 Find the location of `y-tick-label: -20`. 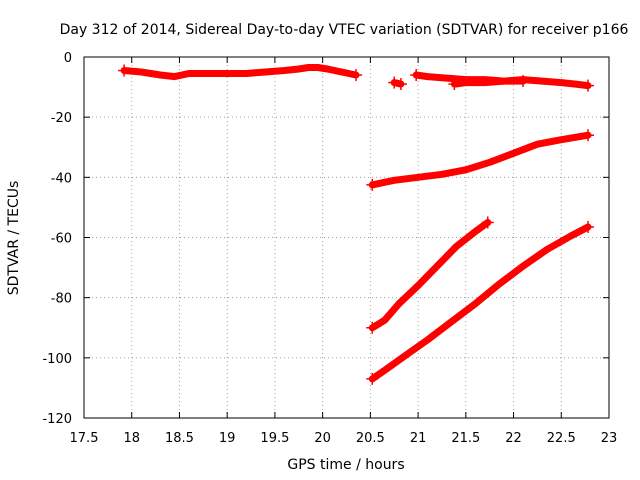

y-tick-label: -20 is located at coordinates (61, 118).